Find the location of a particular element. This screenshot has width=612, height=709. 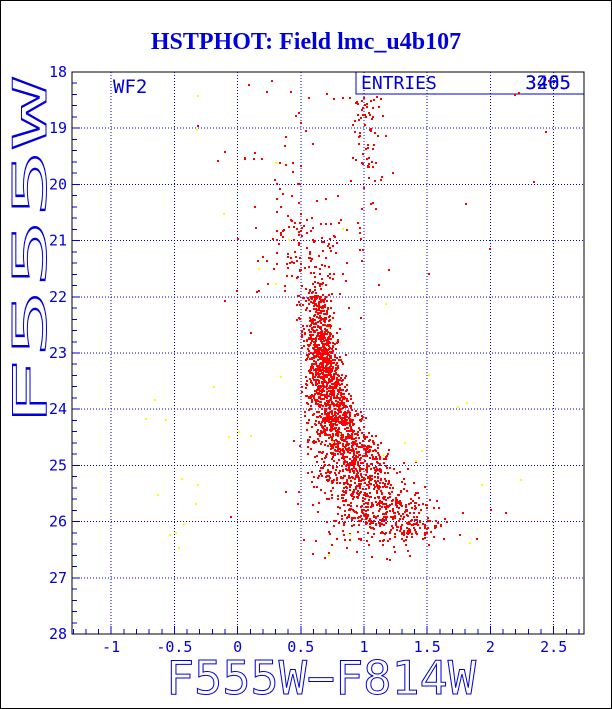

y-tick-labels: 18 19 20 21 22 23 24 25 26 27 28 is located at coordinates (58, 353).